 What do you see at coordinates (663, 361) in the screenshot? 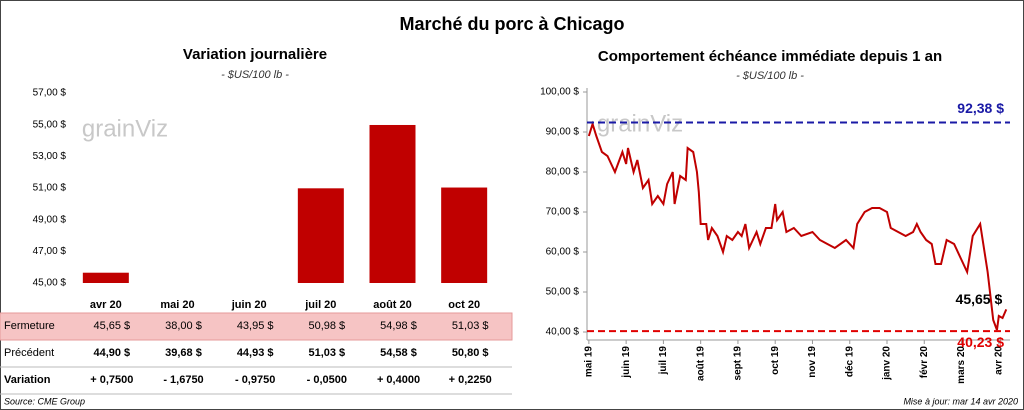
I see `x-tick-label: juil 19` at bounding box center [663, 361].